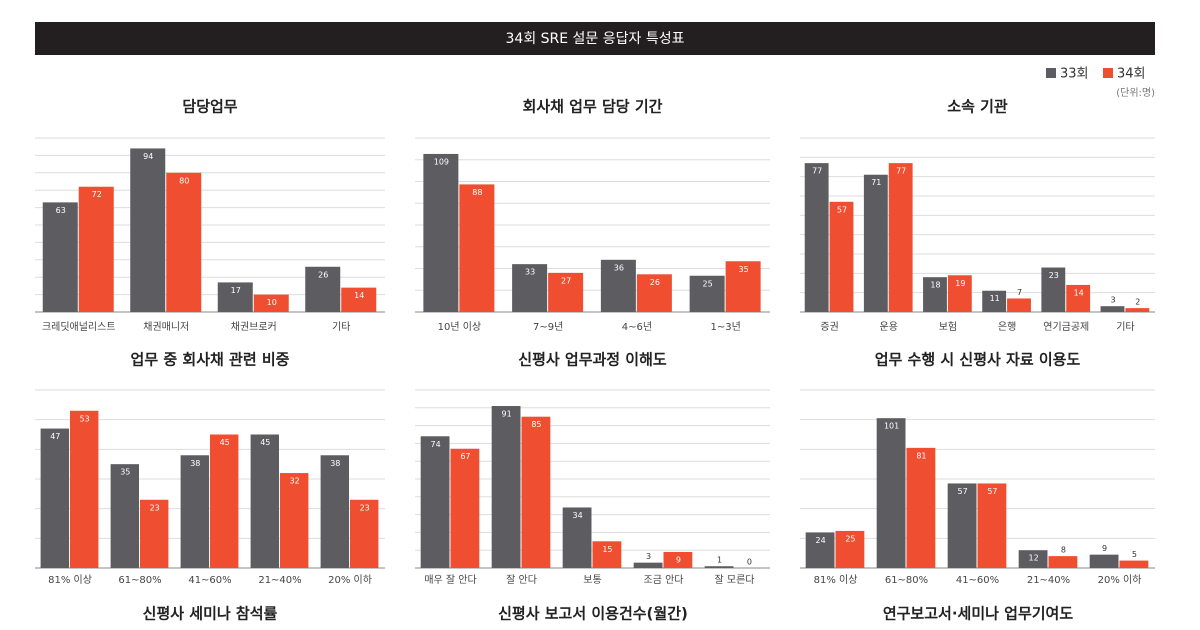  I want to click on value-label: 109, so click(441, 161).